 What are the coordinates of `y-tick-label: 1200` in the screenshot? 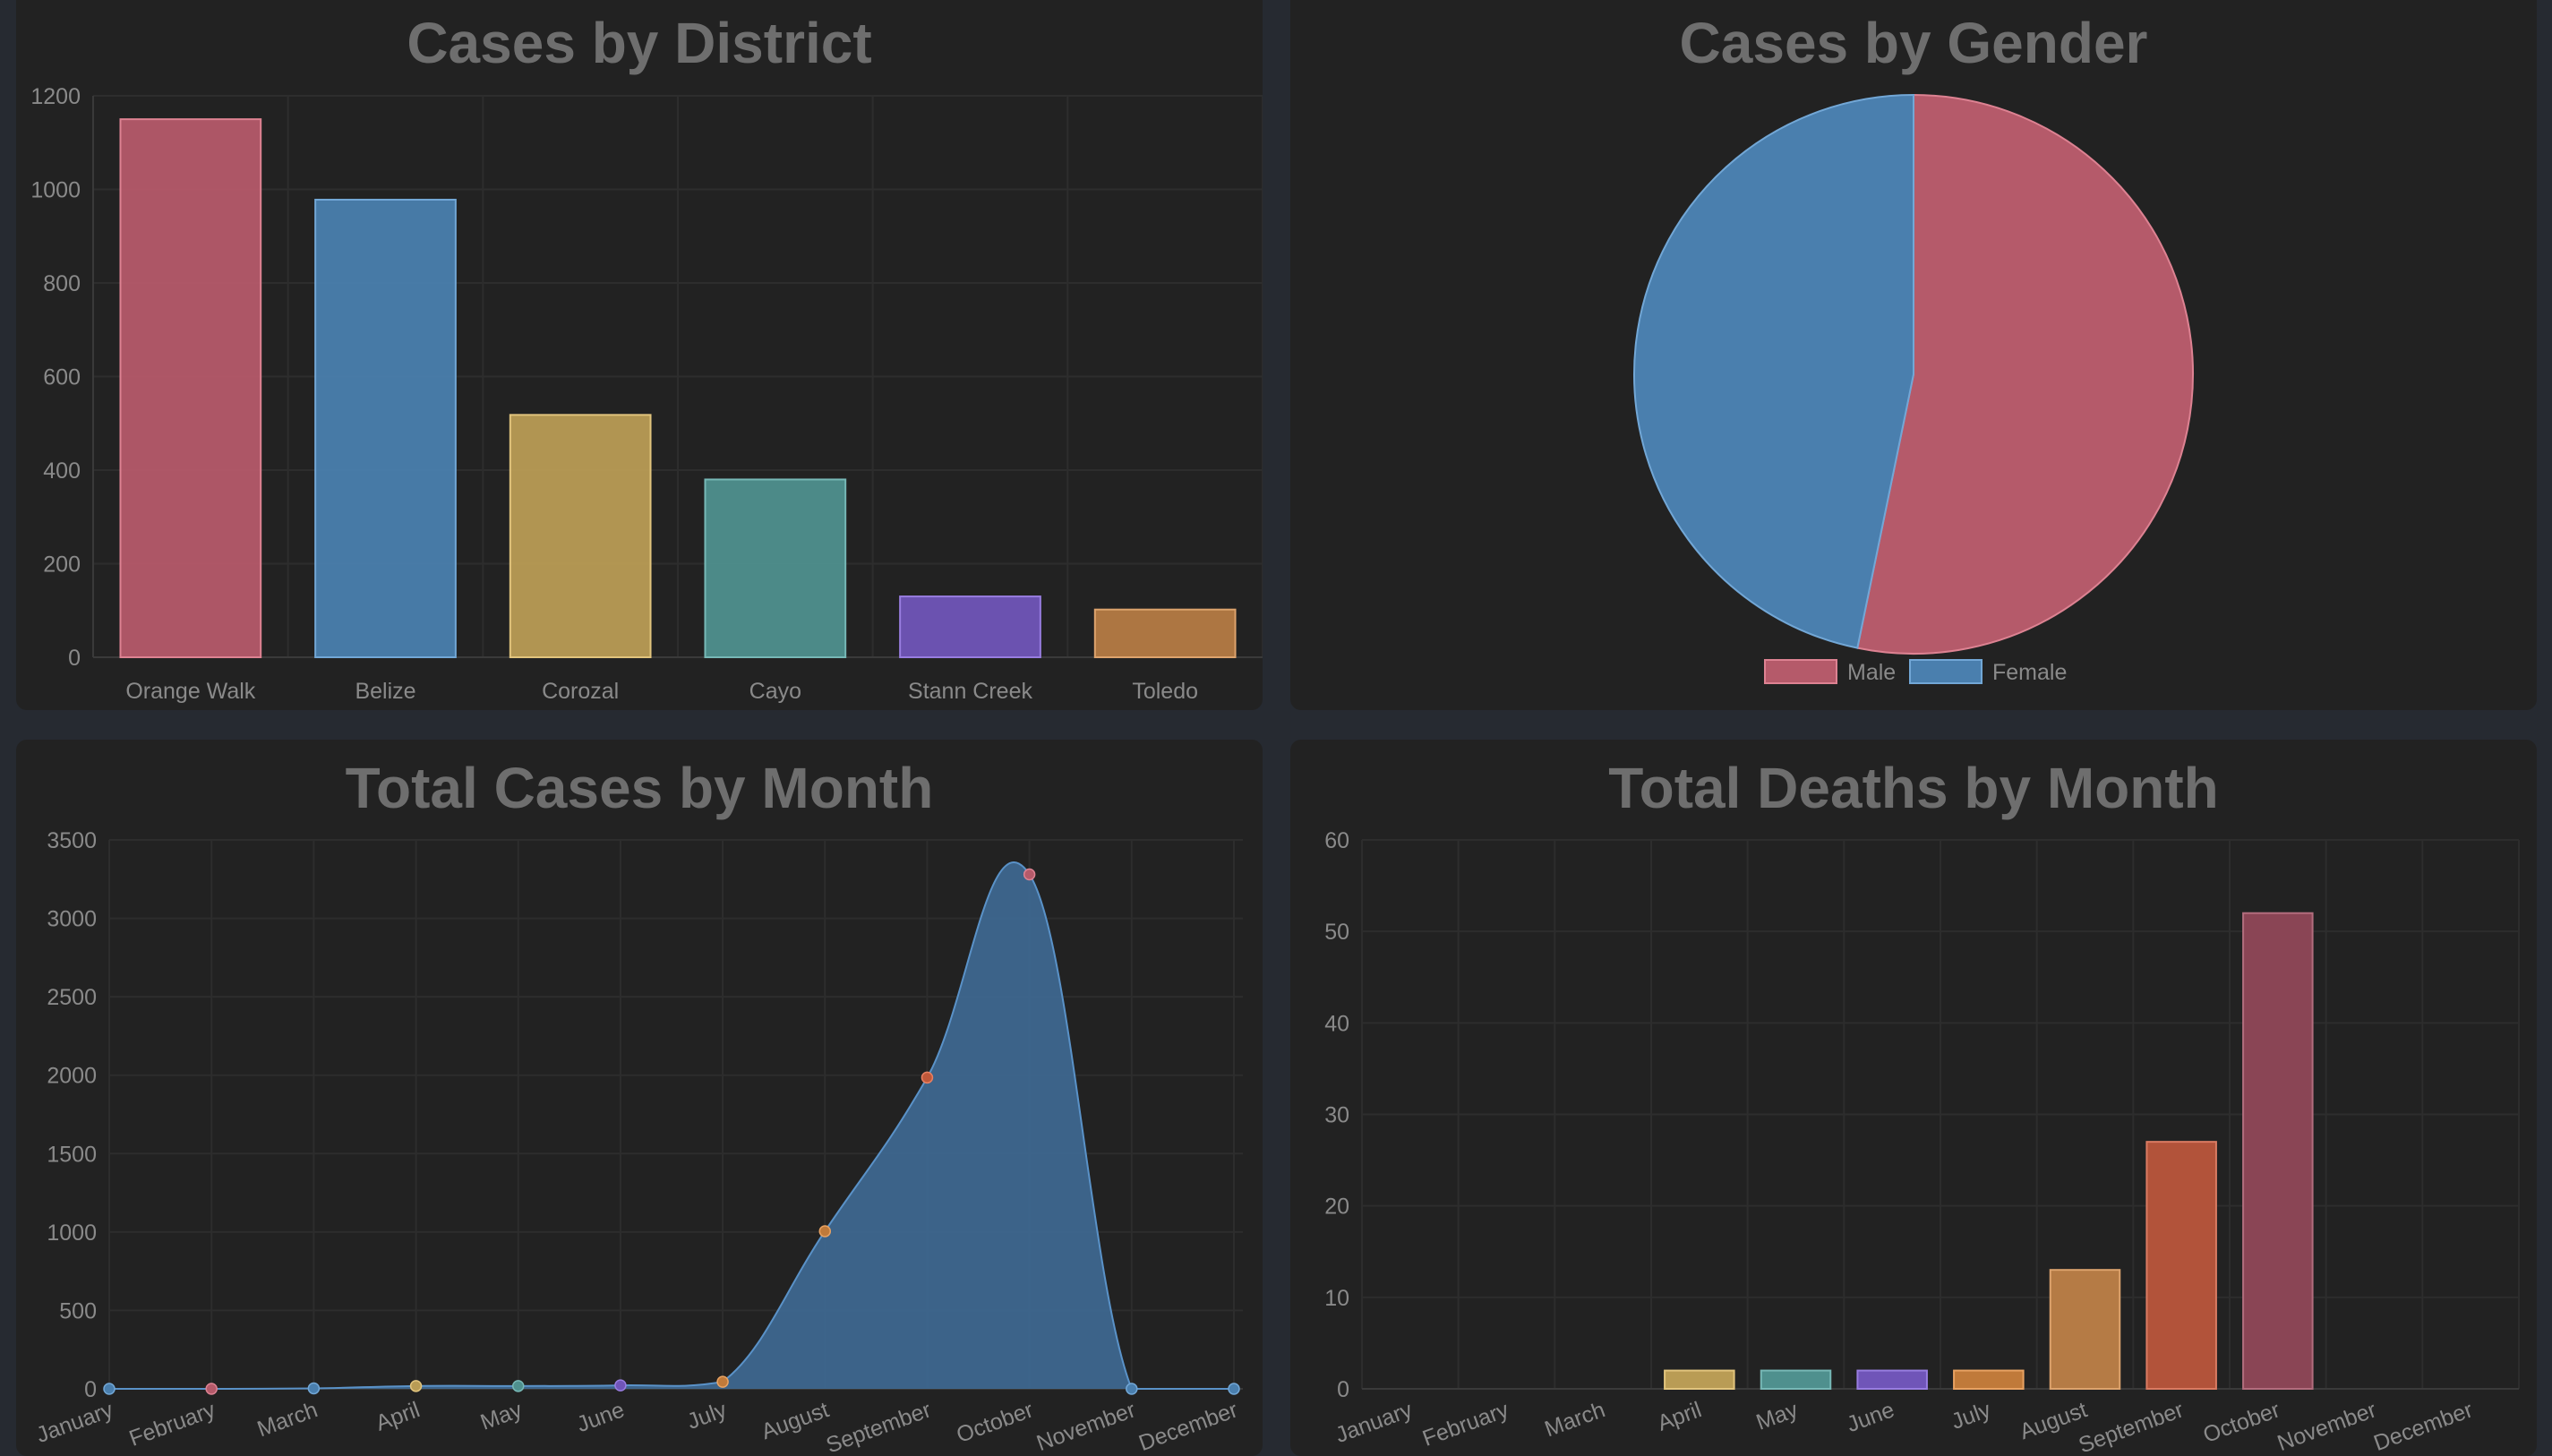 It's located at (55, 96).